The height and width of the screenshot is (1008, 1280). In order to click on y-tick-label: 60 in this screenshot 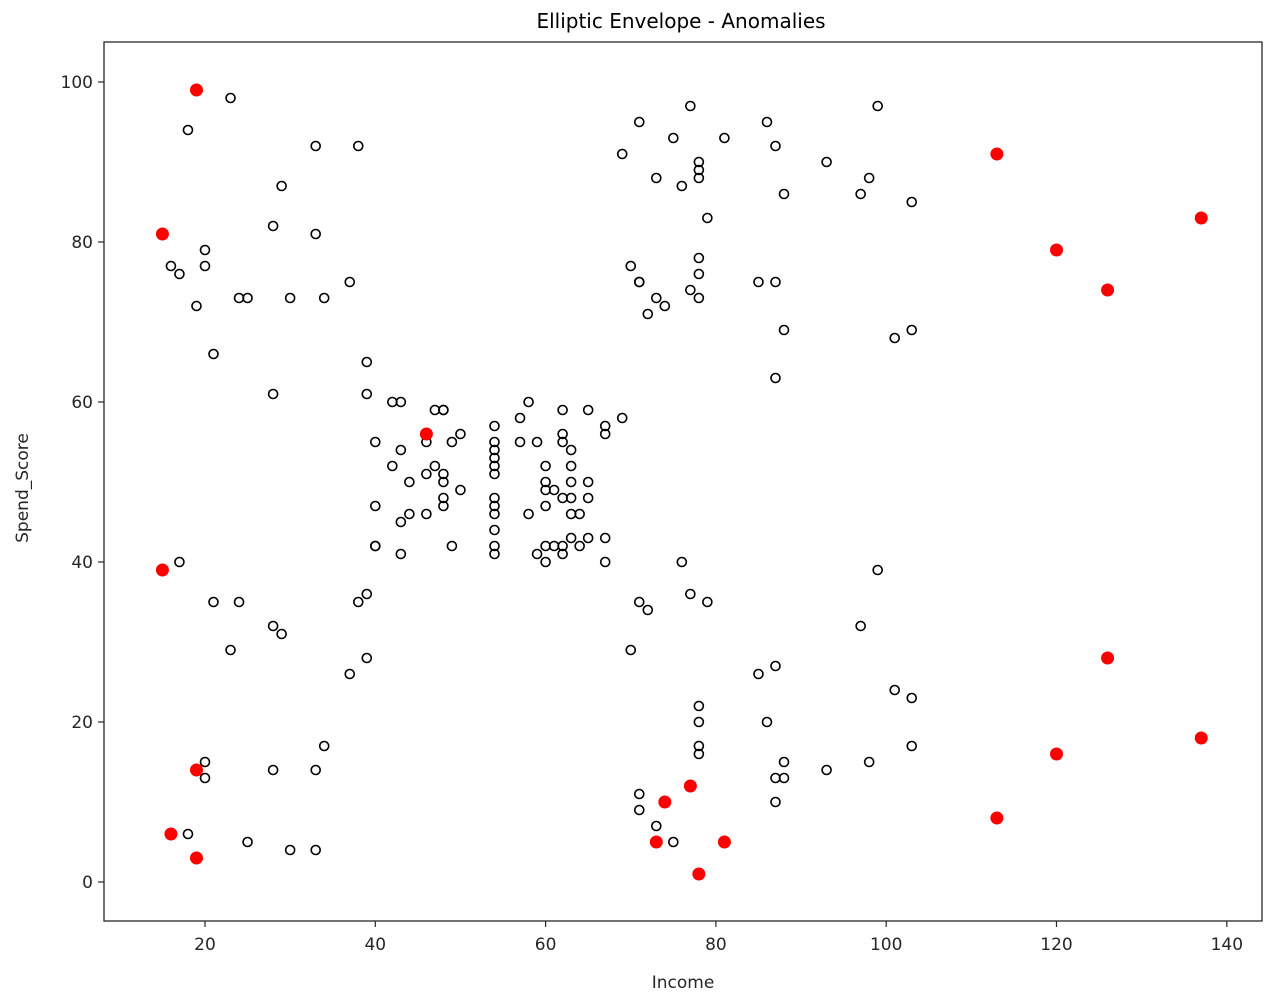, I will do `click(82, 403)`.